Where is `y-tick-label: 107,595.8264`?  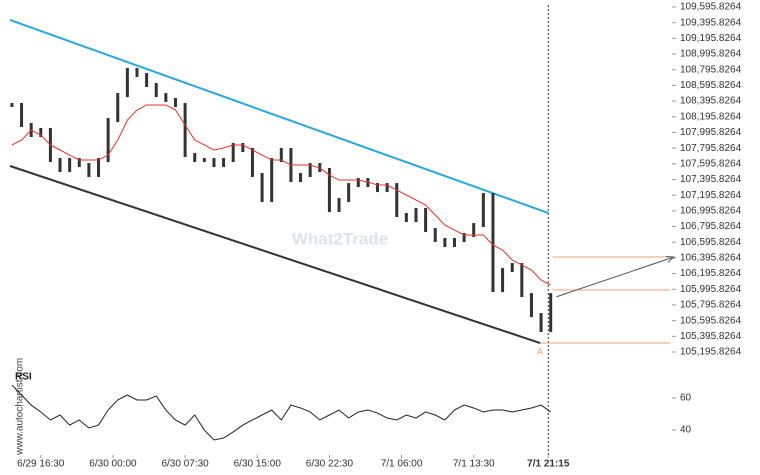
y-tick-label: 107,595.8264 is located at coordinates (711, 163).